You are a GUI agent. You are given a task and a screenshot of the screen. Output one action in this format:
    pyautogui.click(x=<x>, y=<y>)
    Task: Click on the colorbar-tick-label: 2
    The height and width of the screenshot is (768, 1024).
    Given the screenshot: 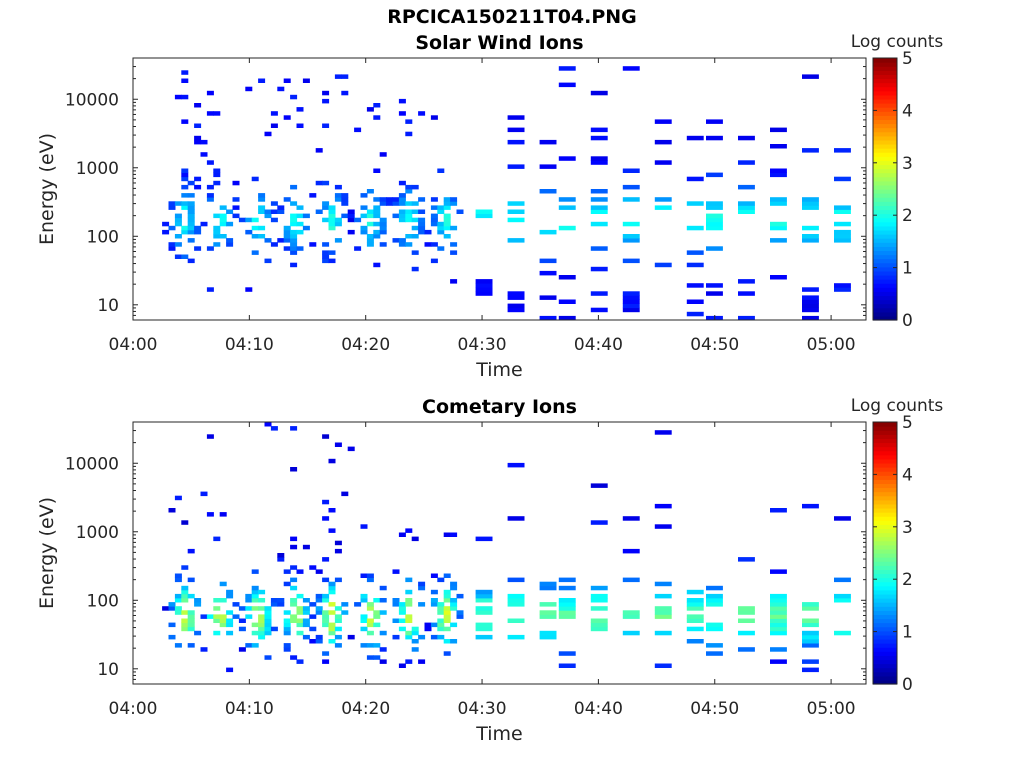 What is the action you would take?
    pyautogui.click(x=907, y=216)
    